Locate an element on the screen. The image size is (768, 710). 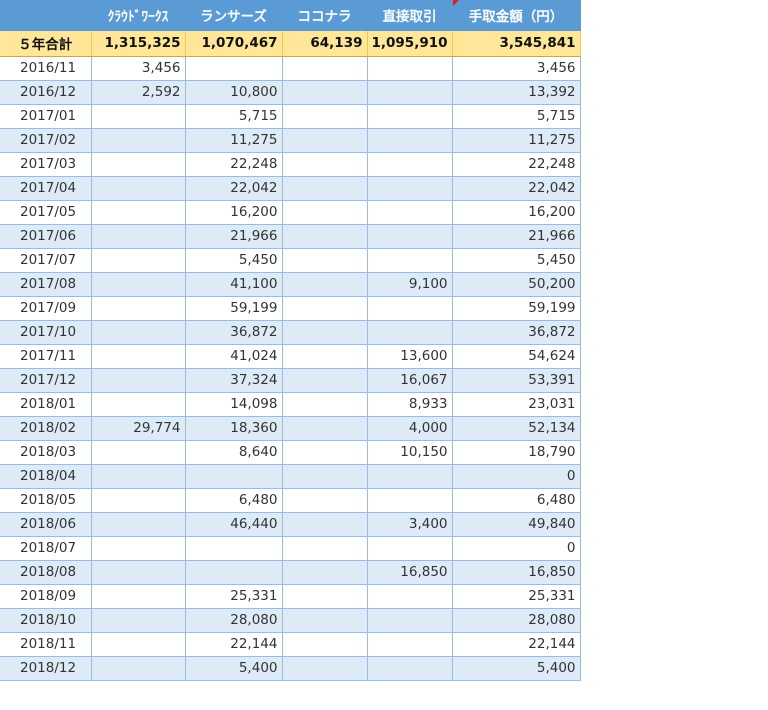
date-cell: 2017/01 is located at coordinates (46, 116).